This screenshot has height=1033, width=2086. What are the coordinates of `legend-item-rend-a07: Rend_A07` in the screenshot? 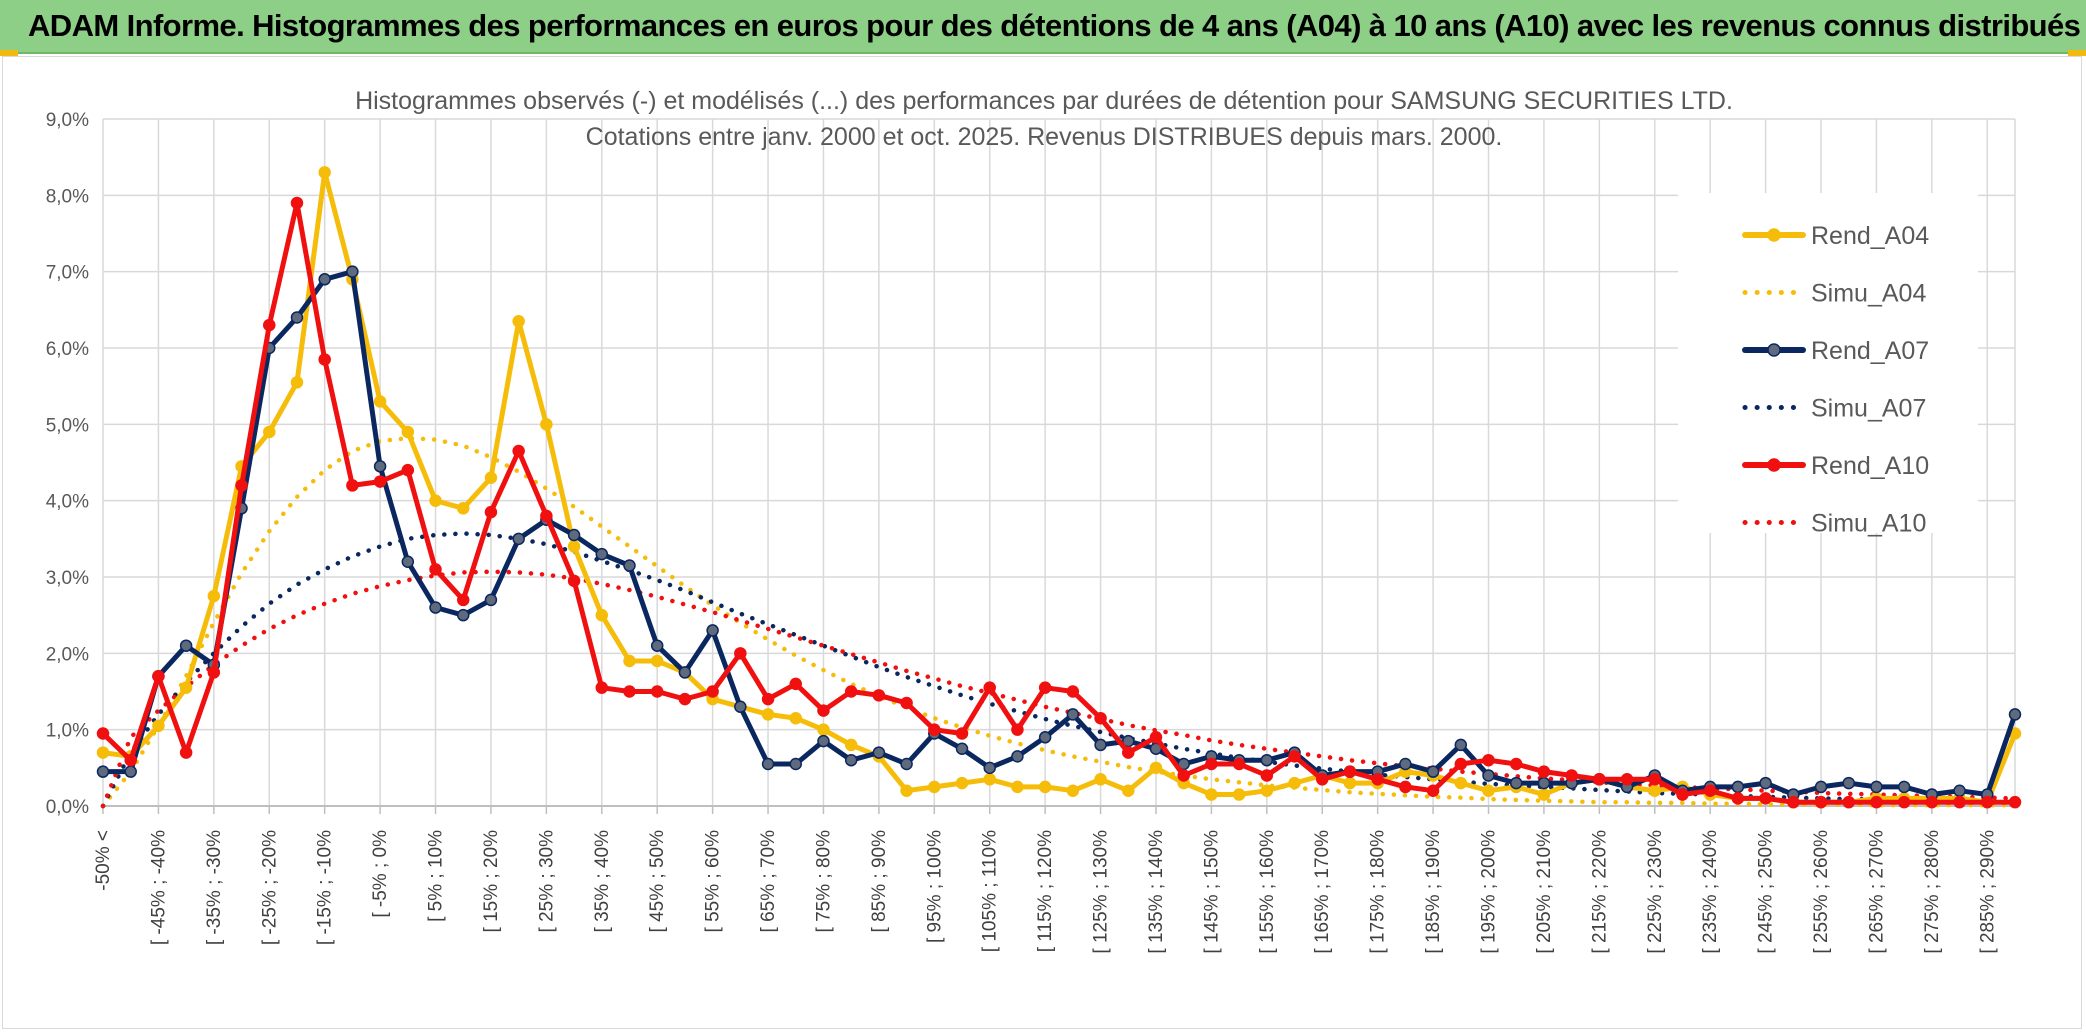 It's located at (1835, 351).